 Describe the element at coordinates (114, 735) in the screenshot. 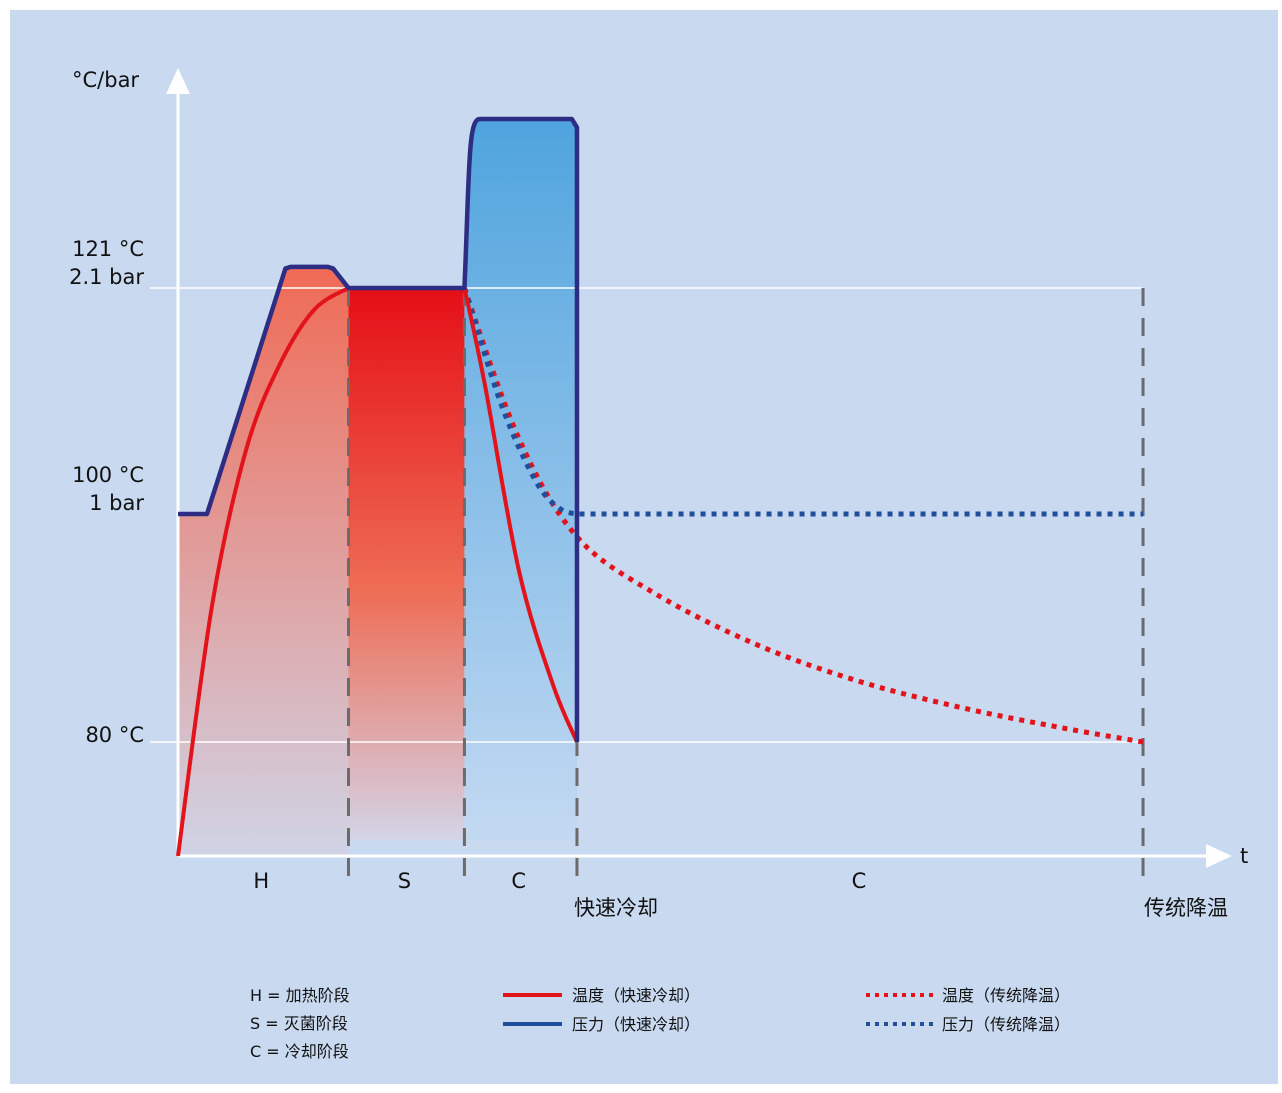

I see `y-tick-label: 80 °C` at that location.